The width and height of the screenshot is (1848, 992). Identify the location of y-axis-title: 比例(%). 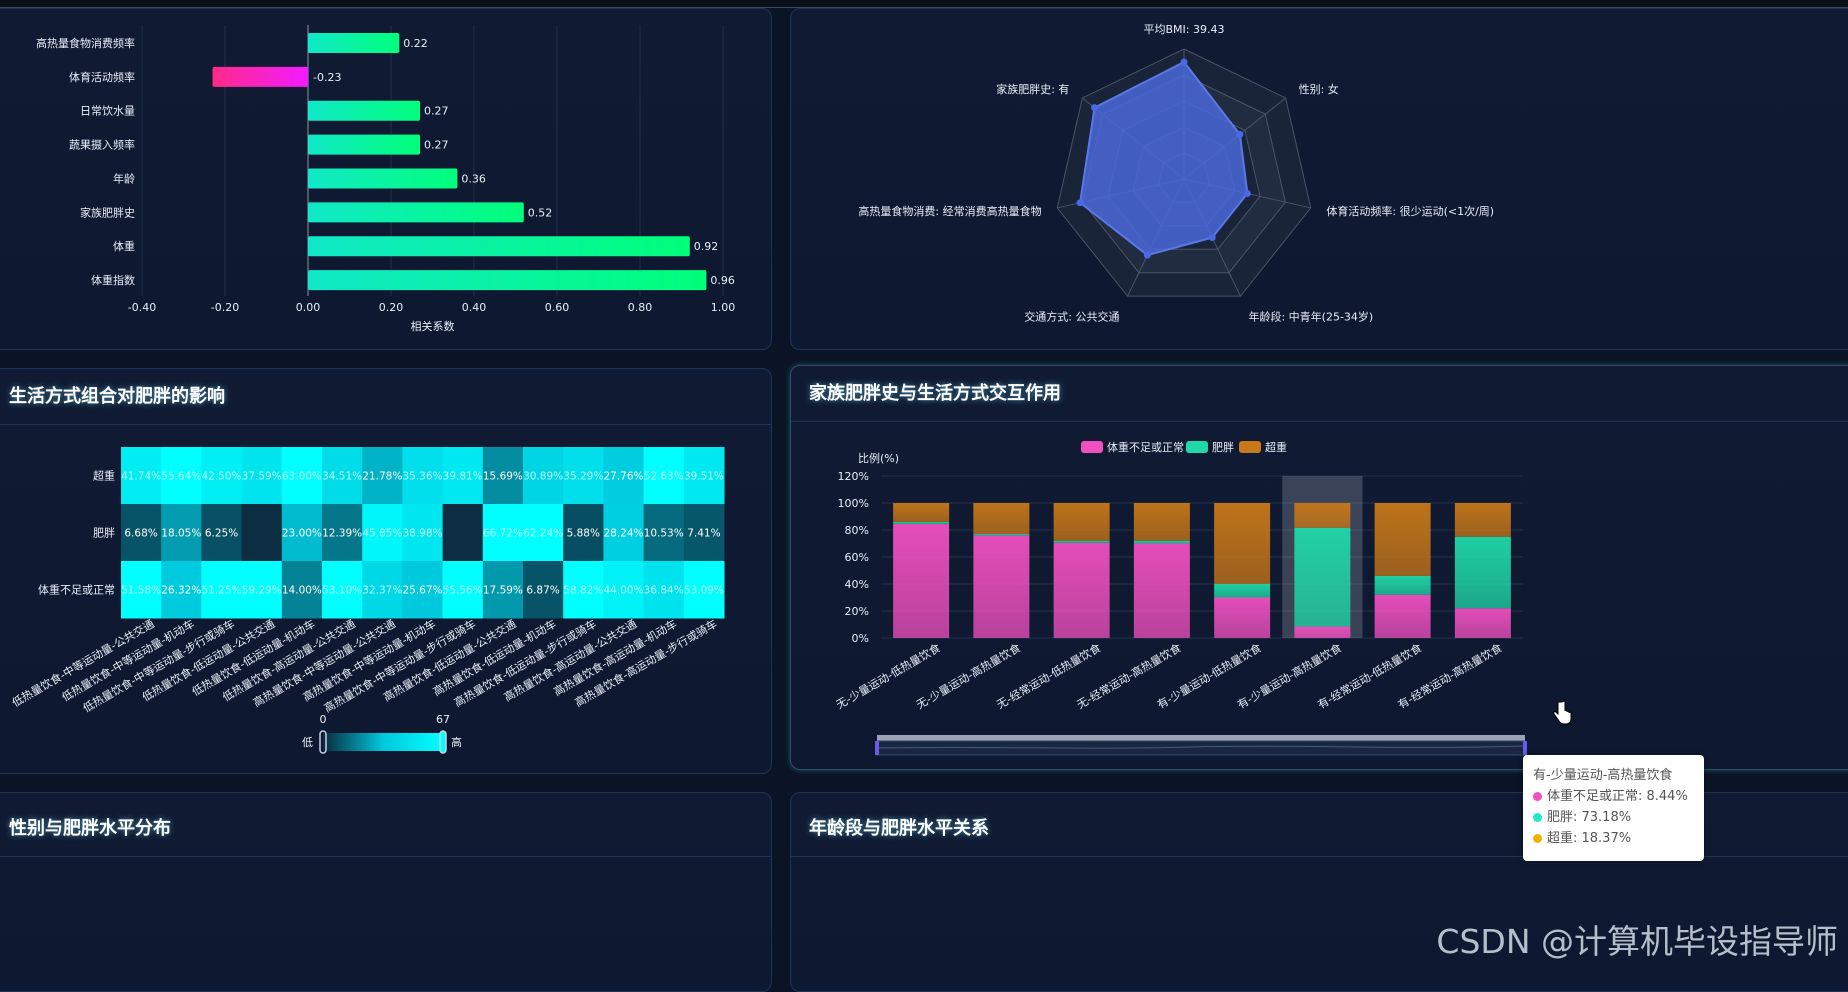
(878, 458).